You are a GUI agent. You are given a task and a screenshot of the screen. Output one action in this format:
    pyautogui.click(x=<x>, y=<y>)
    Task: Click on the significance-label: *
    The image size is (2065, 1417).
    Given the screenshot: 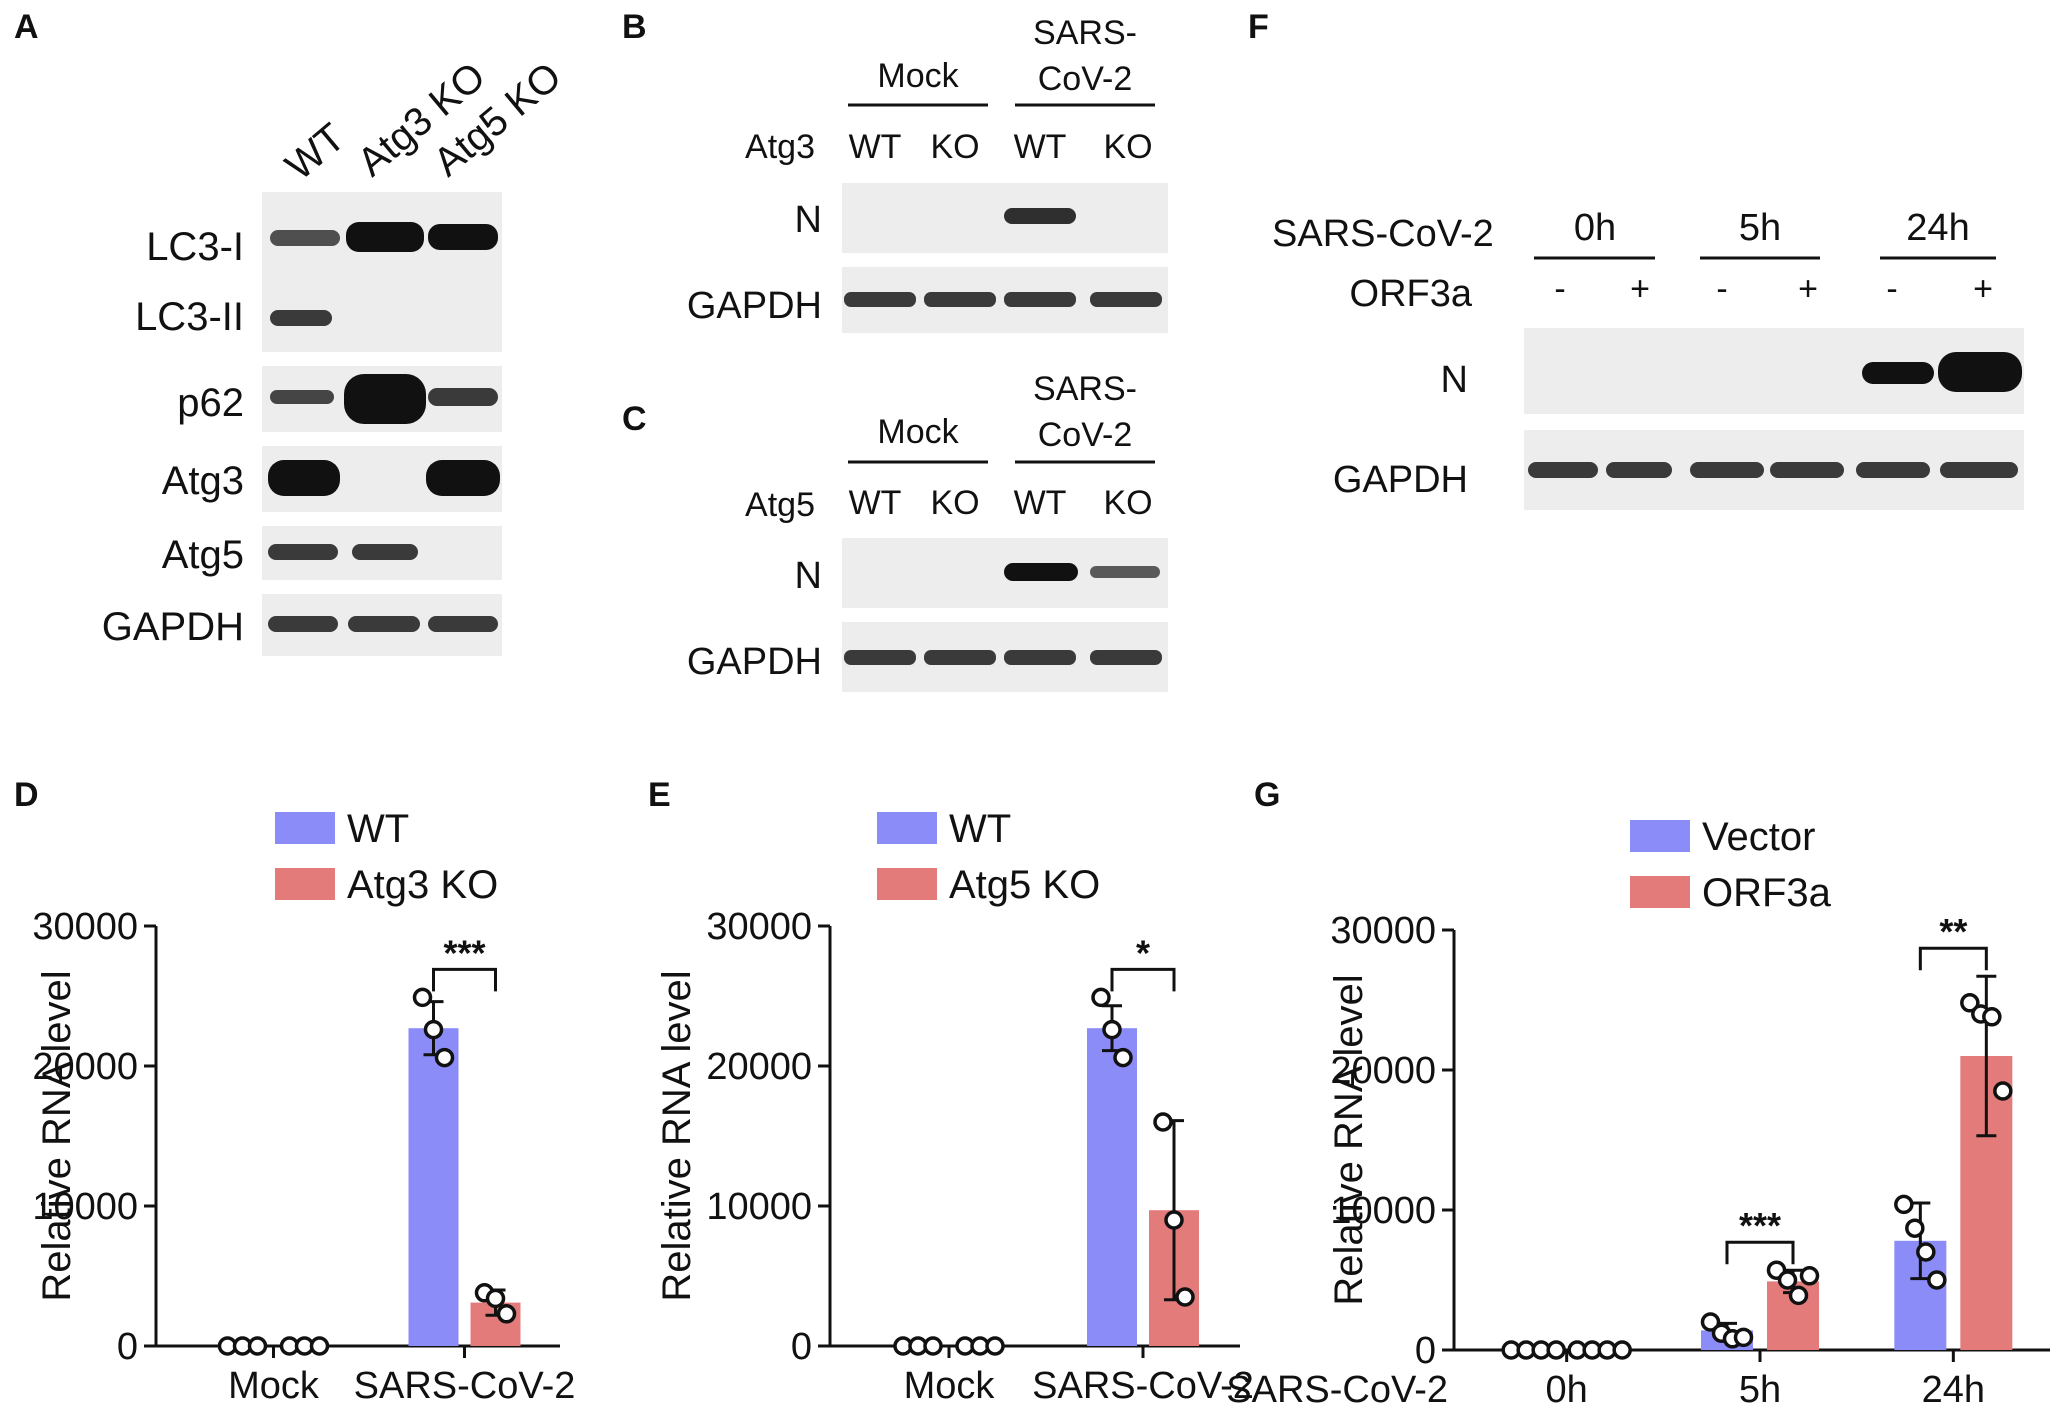 What is the action you would take?
    pyautogui.click(x=1143, y=952)
    